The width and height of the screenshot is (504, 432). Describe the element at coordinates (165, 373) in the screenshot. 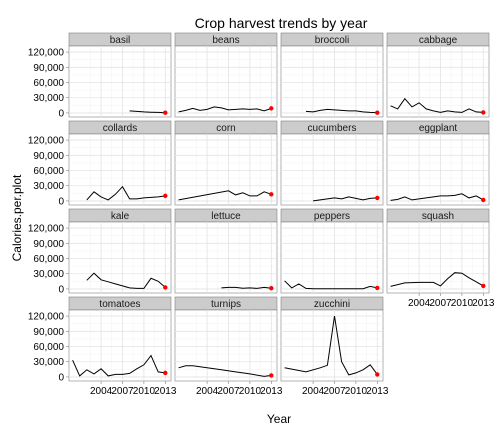

I see `latest-point-tomatoes` at that location.